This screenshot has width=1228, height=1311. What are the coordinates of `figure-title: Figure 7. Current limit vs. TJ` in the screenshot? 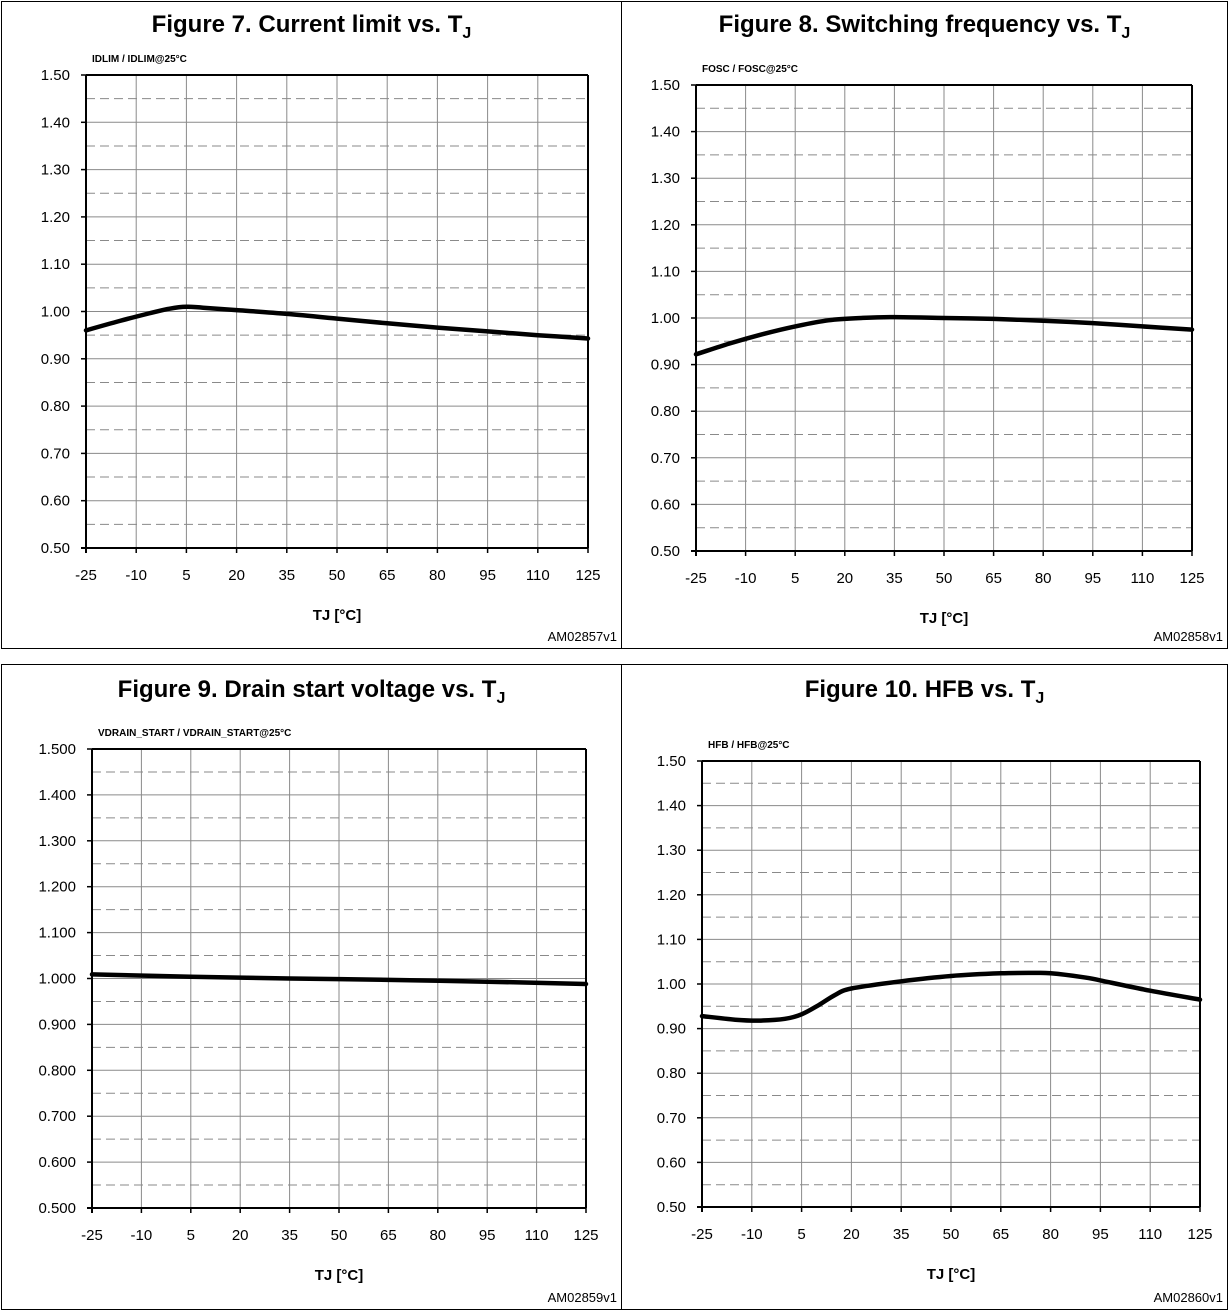 It's located at (311, 29).